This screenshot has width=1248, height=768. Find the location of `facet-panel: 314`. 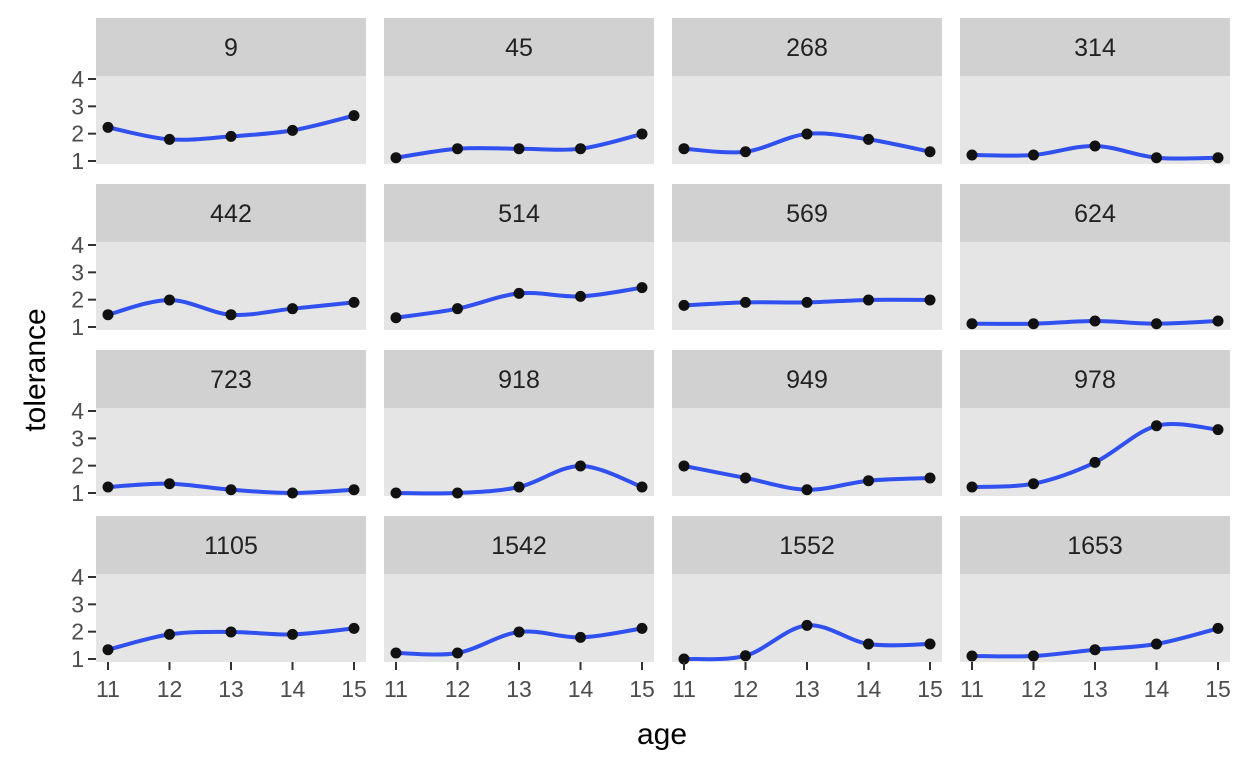

facet-panel: 314 is located at coordinates (1095, 91).